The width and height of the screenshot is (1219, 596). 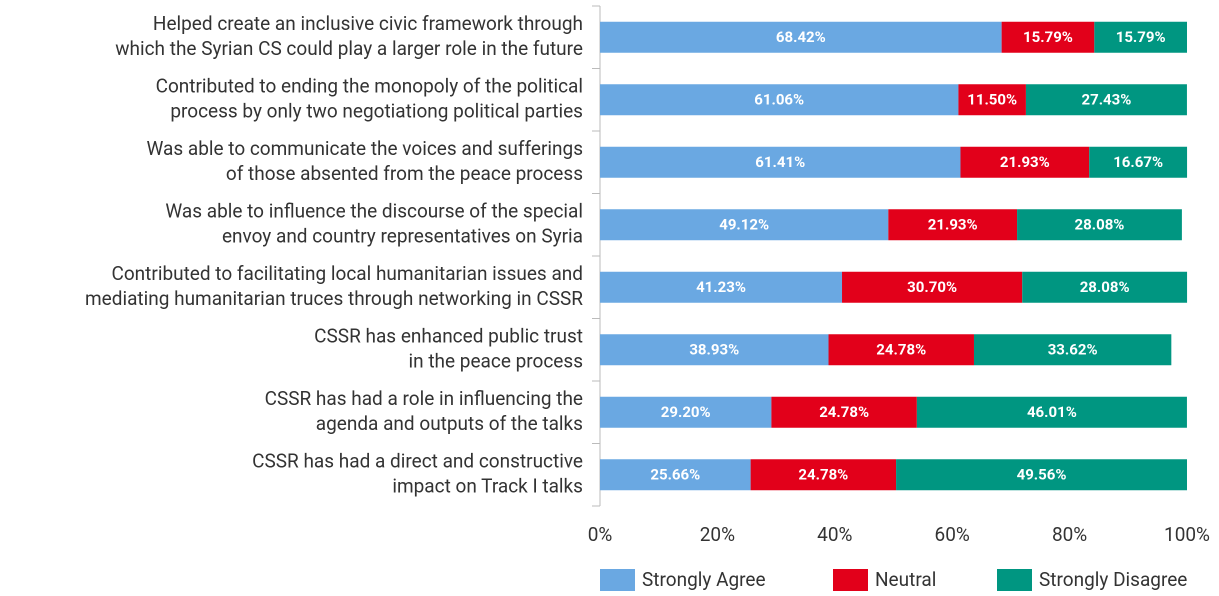 I want to click on value-label: 41.23%, so click(x=721, y=287).